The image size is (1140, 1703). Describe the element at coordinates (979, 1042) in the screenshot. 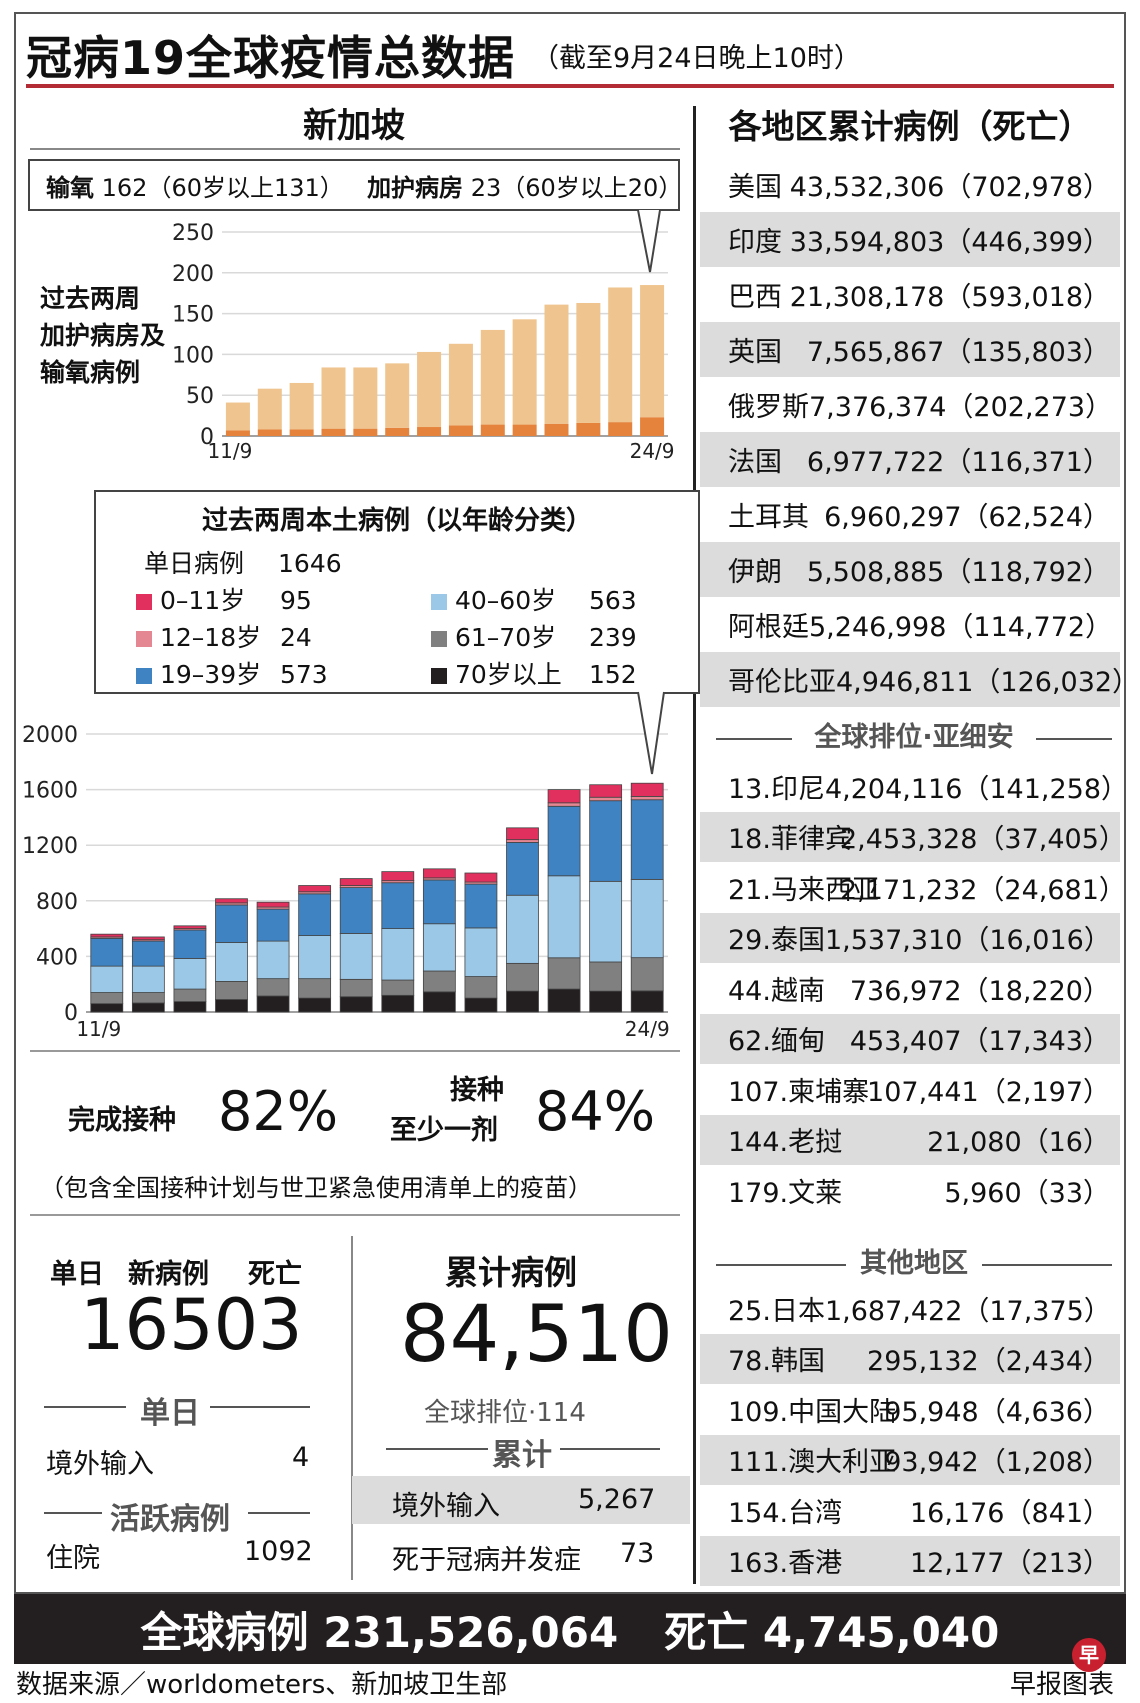

I see `region-value: 453,407（17,343）` at that location.